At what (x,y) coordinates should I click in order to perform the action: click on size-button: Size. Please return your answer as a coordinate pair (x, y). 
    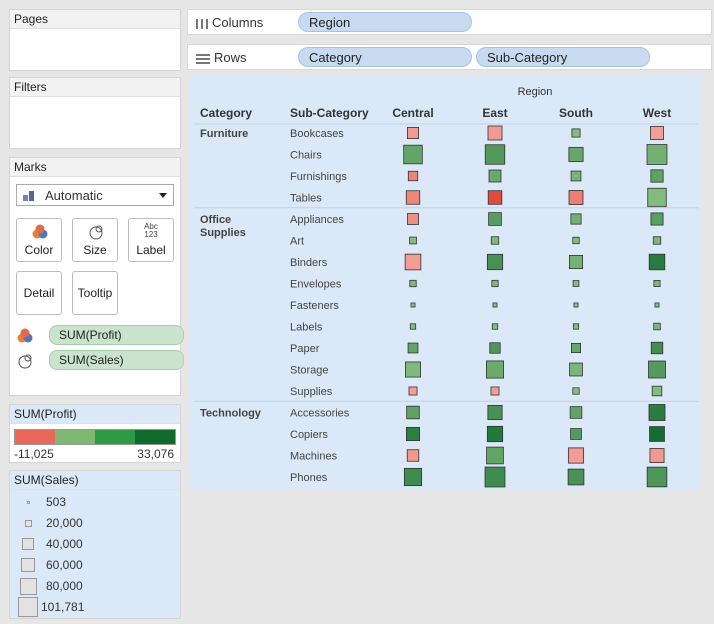
    Looking at the image, I should click on (95, 240).